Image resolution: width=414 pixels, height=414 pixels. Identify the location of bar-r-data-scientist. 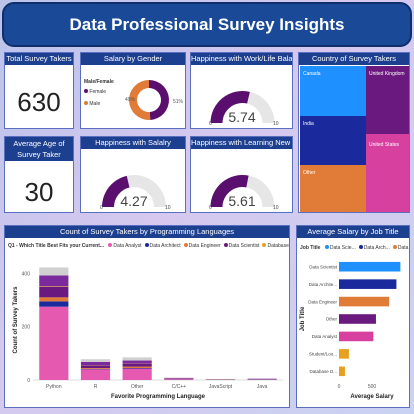
(95, 366).